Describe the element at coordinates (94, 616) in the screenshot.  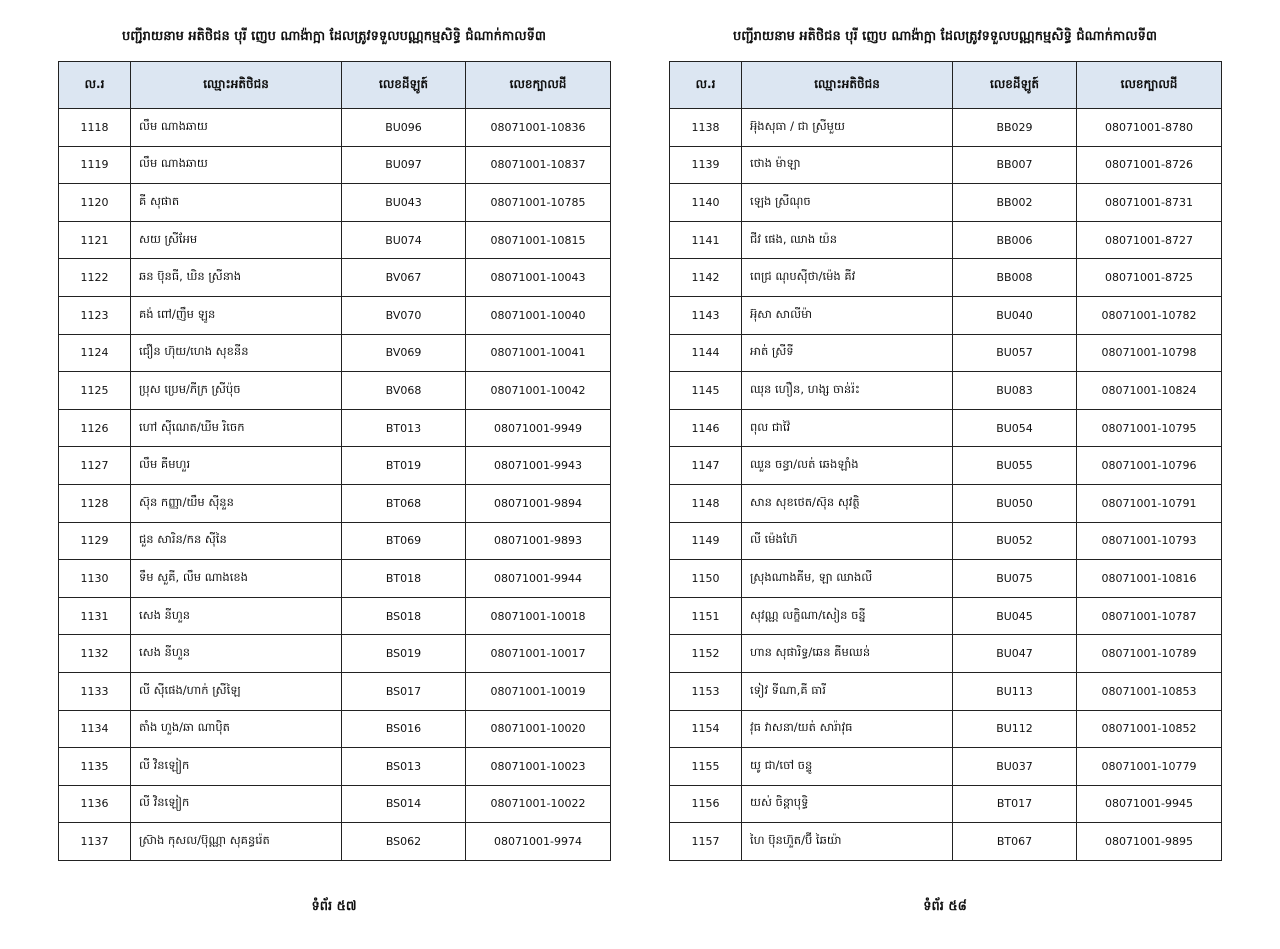
I see `row-number: 1131` at that location.